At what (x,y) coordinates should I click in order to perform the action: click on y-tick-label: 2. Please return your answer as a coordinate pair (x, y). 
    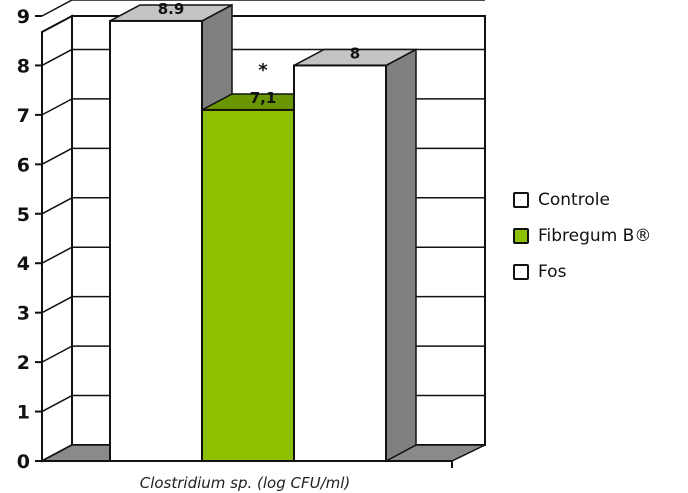
    Looking at the image, I should click on (23, 363).